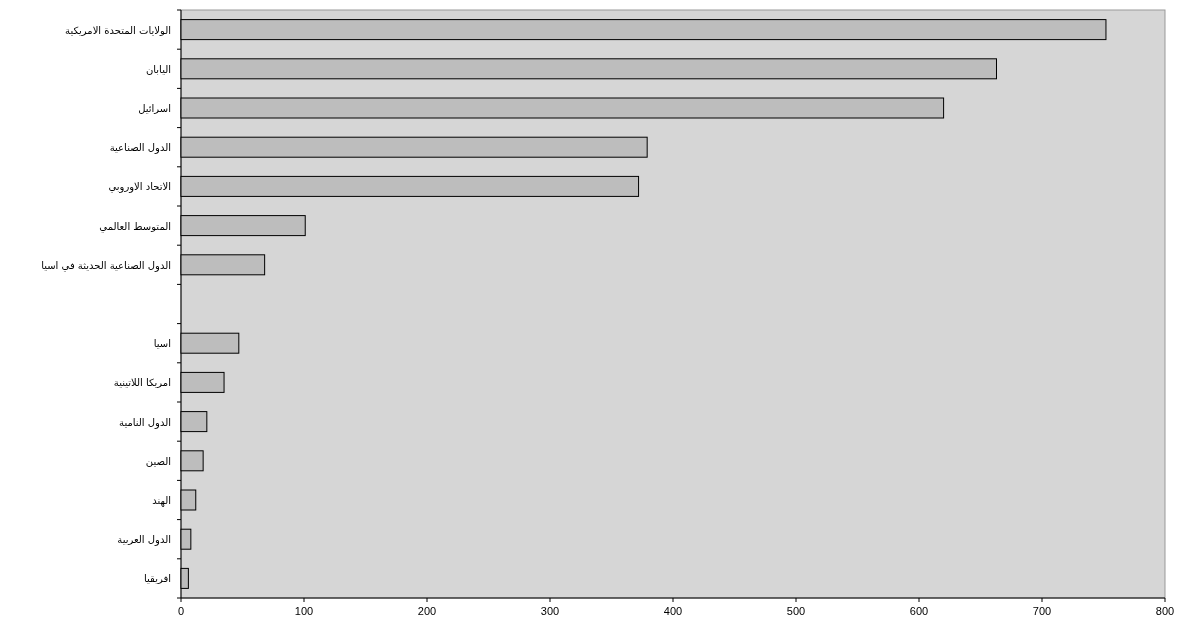 The height and width of the screenshot is (627, 1180). Describe the element at coordinates (145, 422) in the screenshot. I see `y-tick-label: الدول النامية` at that location.